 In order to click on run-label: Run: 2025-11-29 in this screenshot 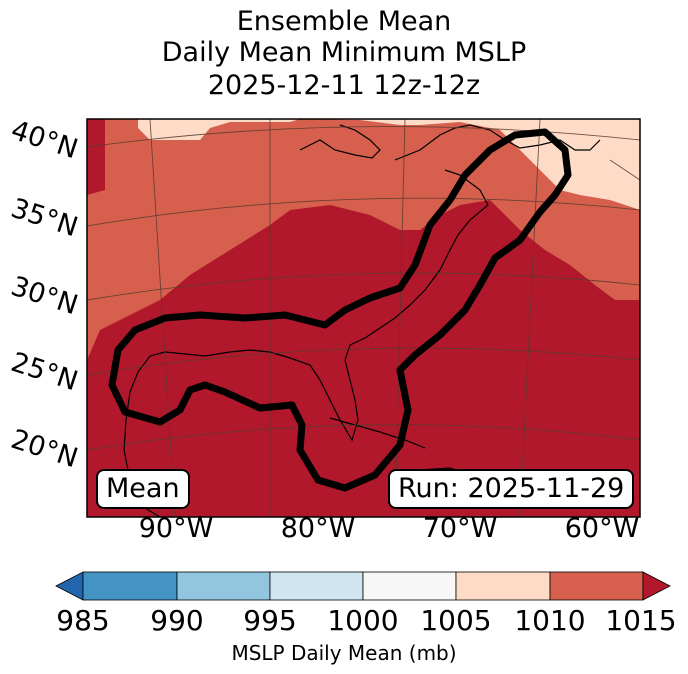, I will do `click(511, 489)`.